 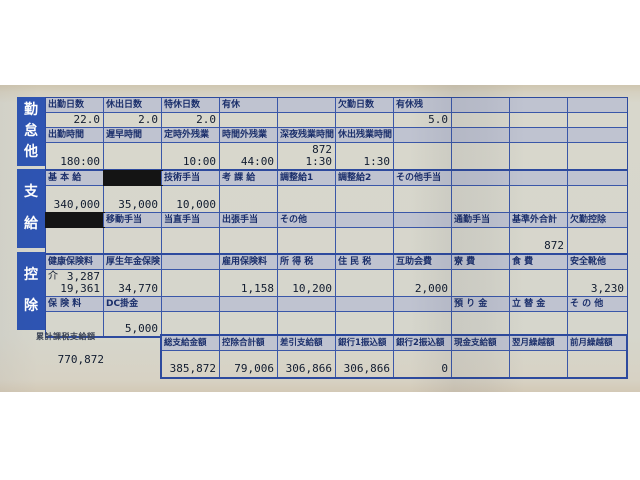 What do you see at coordinates (539, 240) in the screenshot?
I see `value-cell: 872` at bounding box center [539, 240].